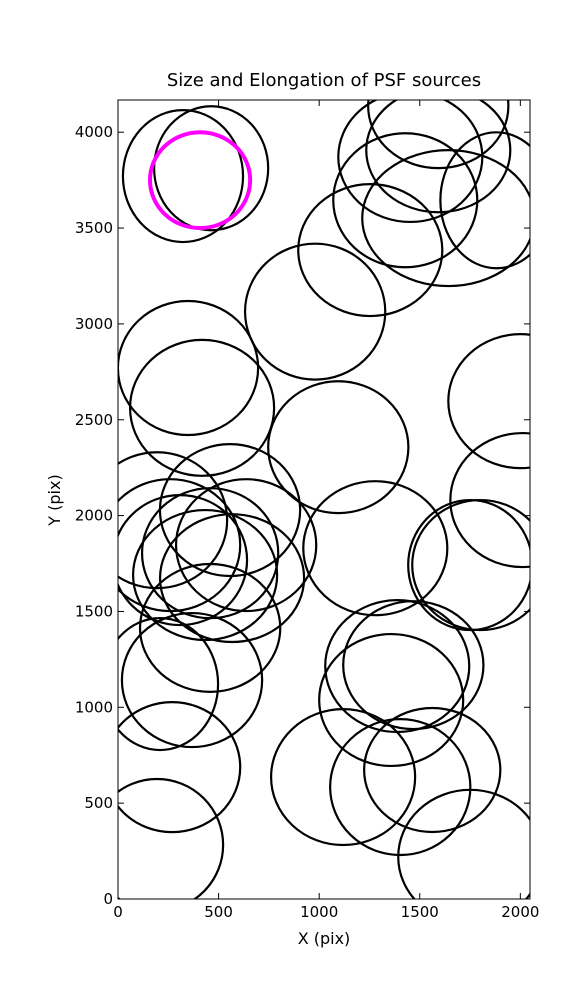 This screenshot has width=588, height=1000. What do you see at coordinates (94, 324) in the screenshot?
I see `y-tick-label: 3000` at bounding box center [94, 324].